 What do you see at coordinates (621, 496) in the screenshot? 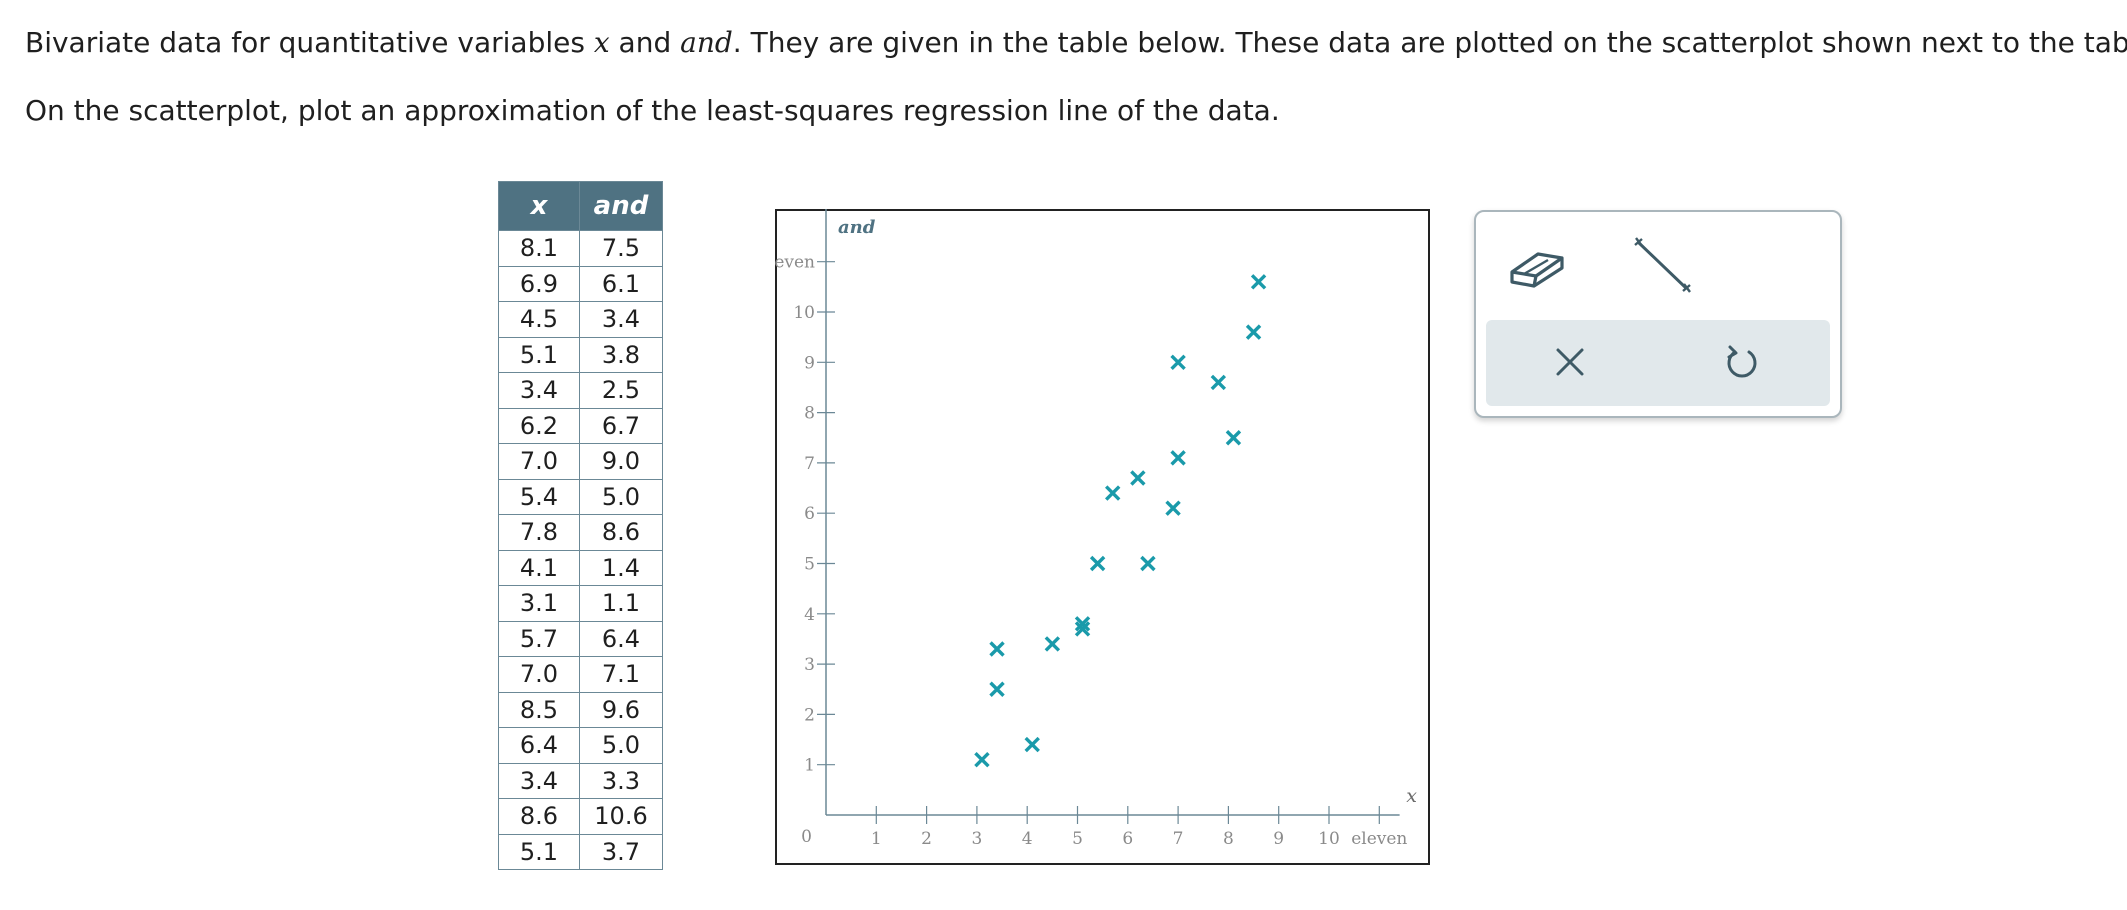
I see `cell-y: 5.0` at bounding box center [621, 496].